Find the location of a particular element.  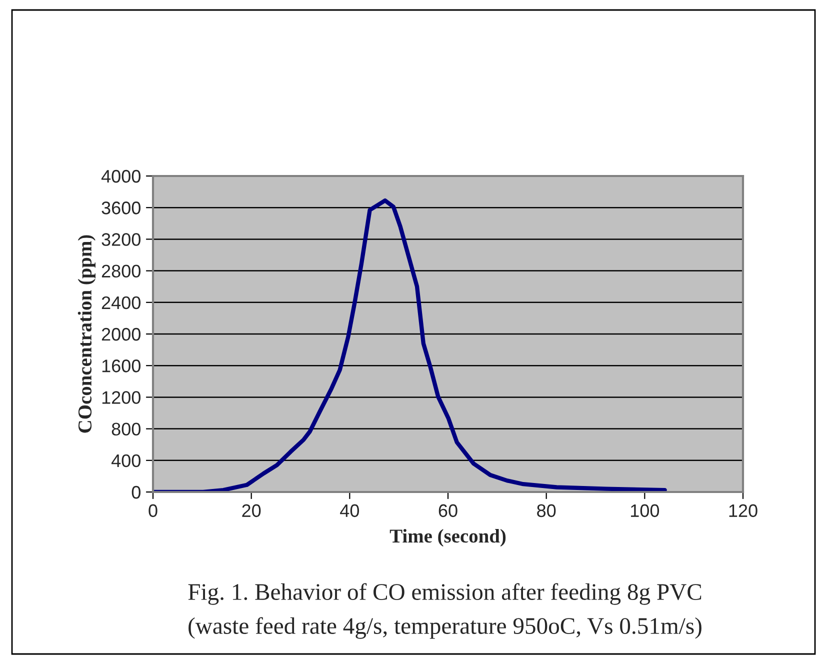

y-tick-label: 3600 is located at coordinates (121, 208).